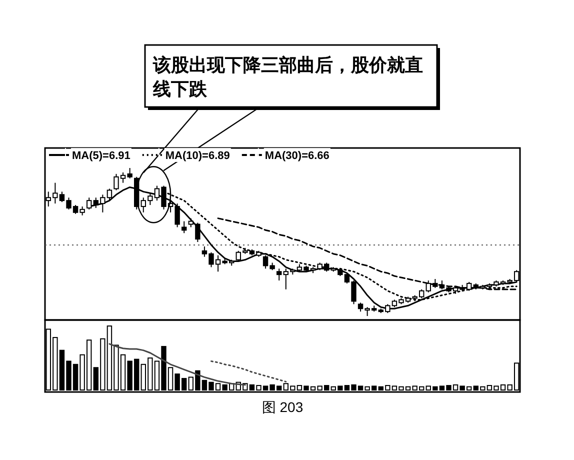 The image size is (574, 460). What do you see at coordinates (288, 77) in the screenshot?
I see `text: 该股出现下降三部曲后，股价就直线下跌` at bounding box center [288, 77].